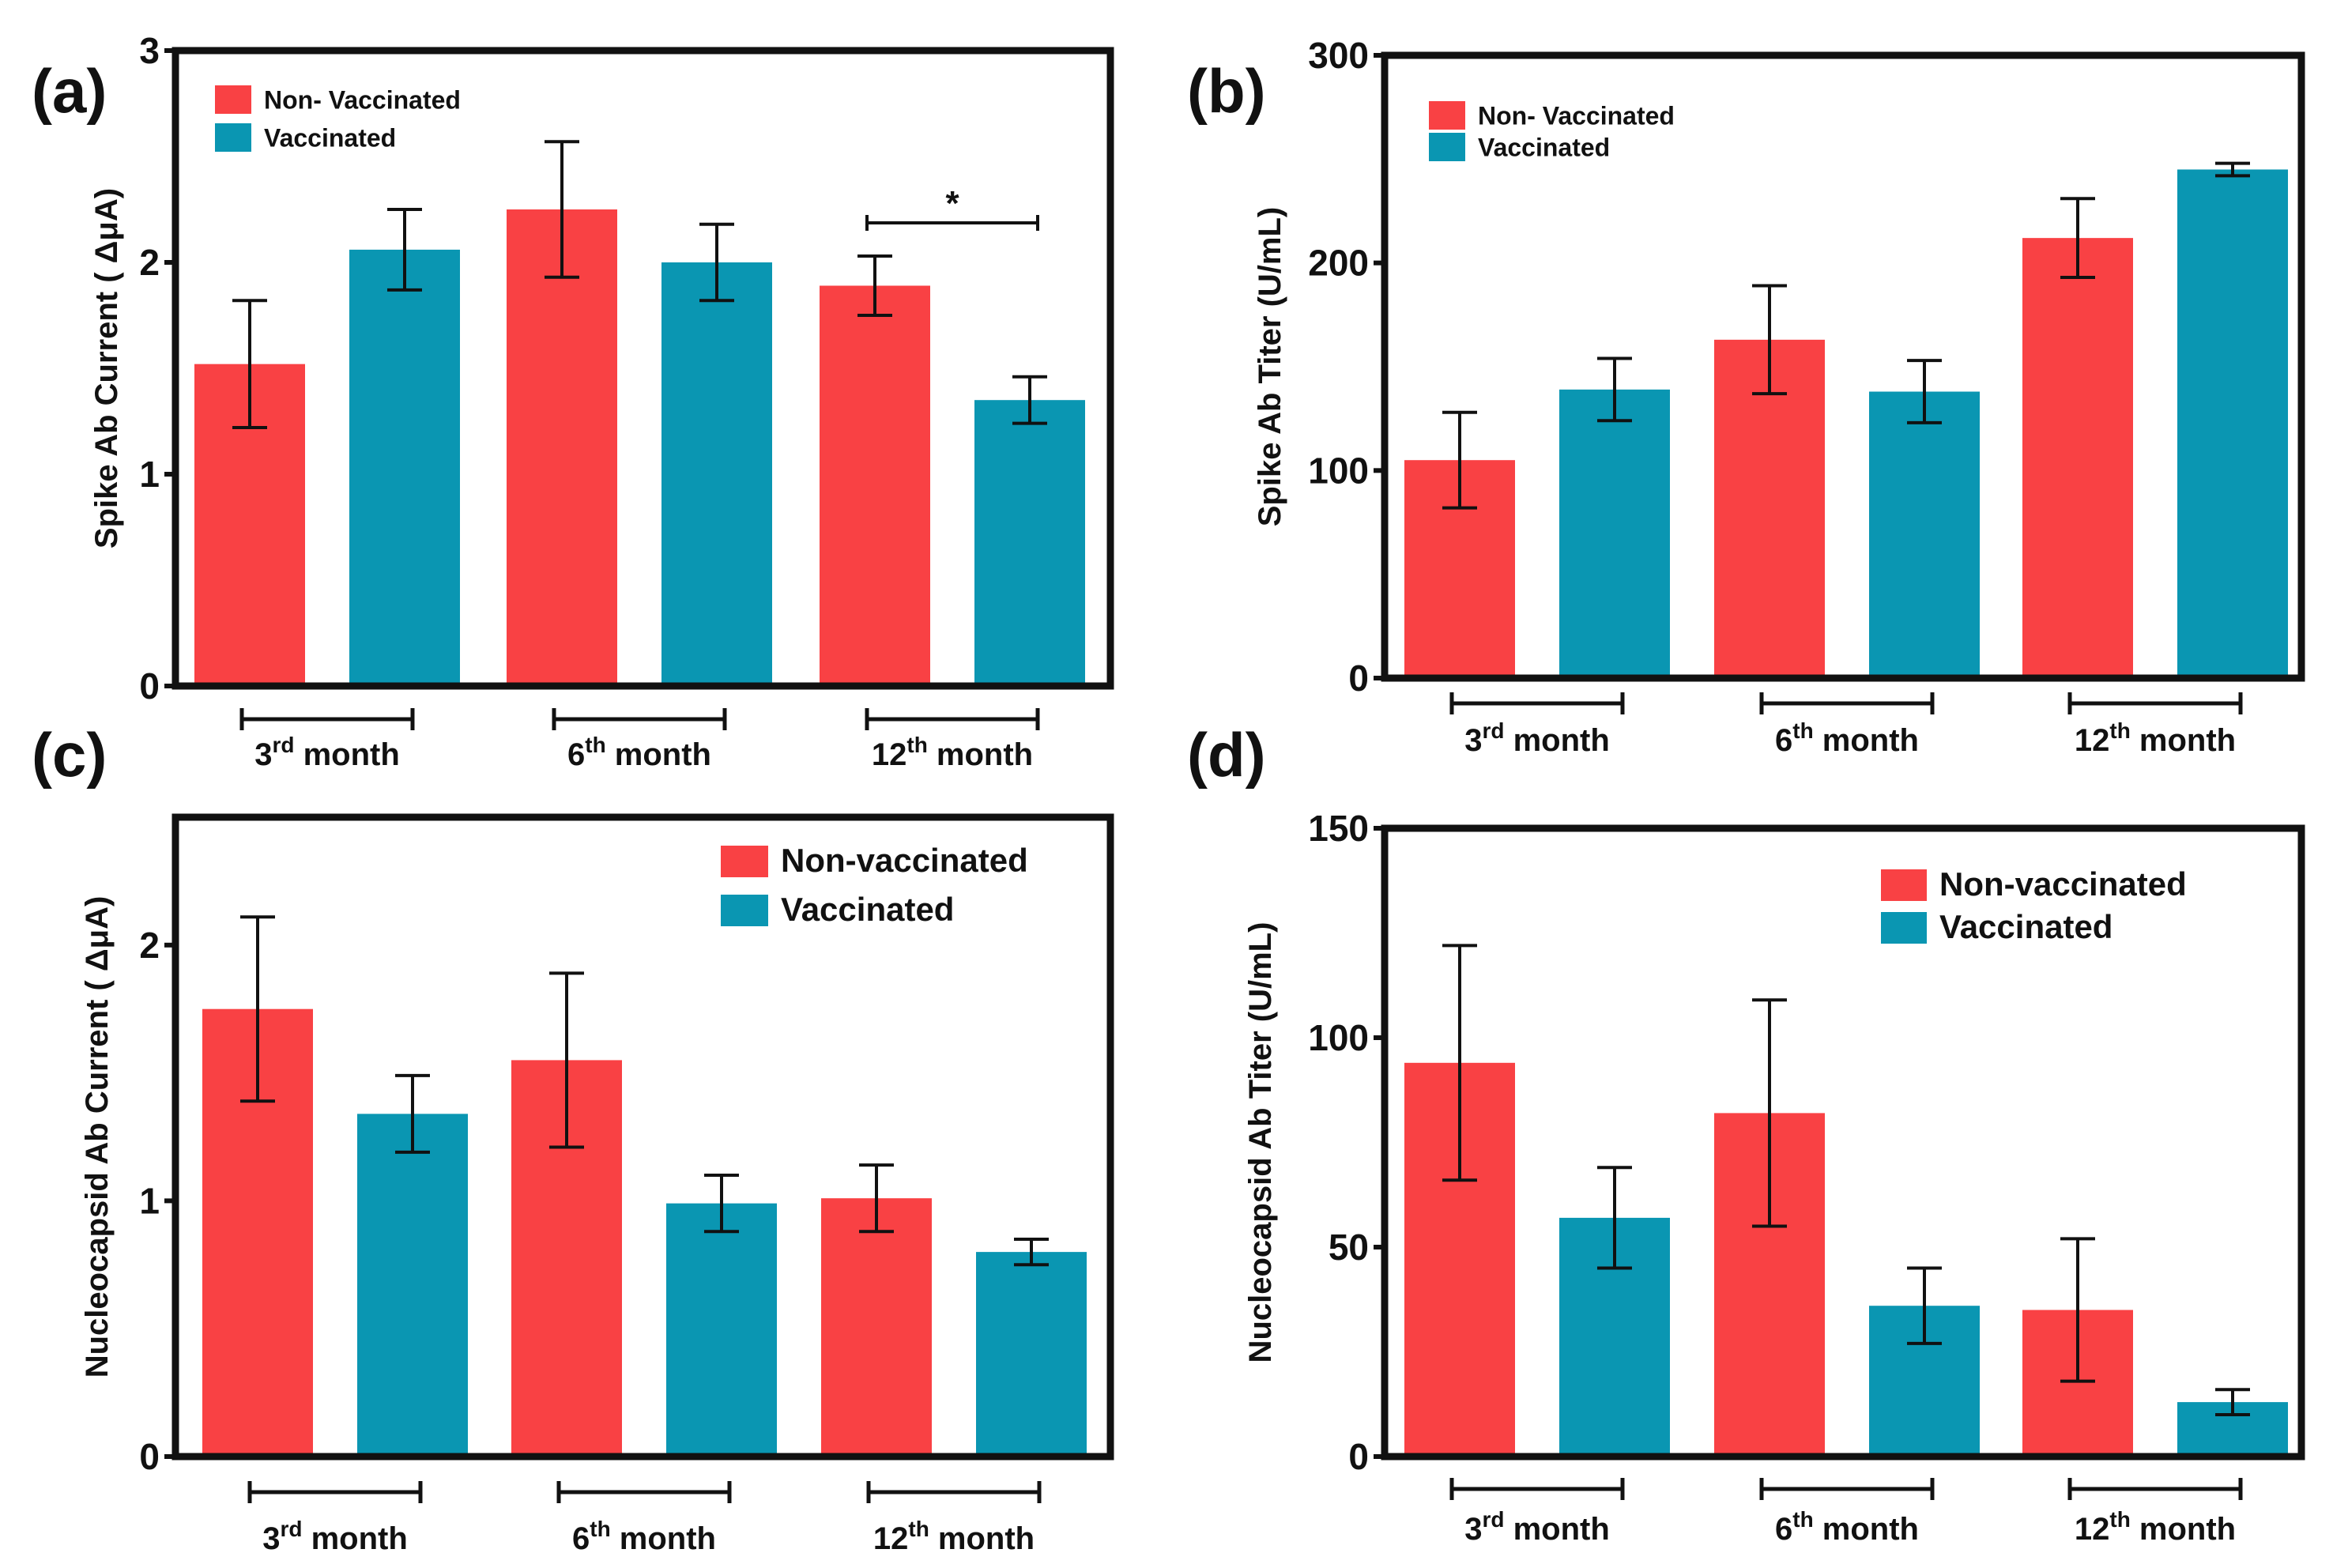  Describe the element at coordinates (952, 203) in the screenshot. I see `significance-star: *` at that location.